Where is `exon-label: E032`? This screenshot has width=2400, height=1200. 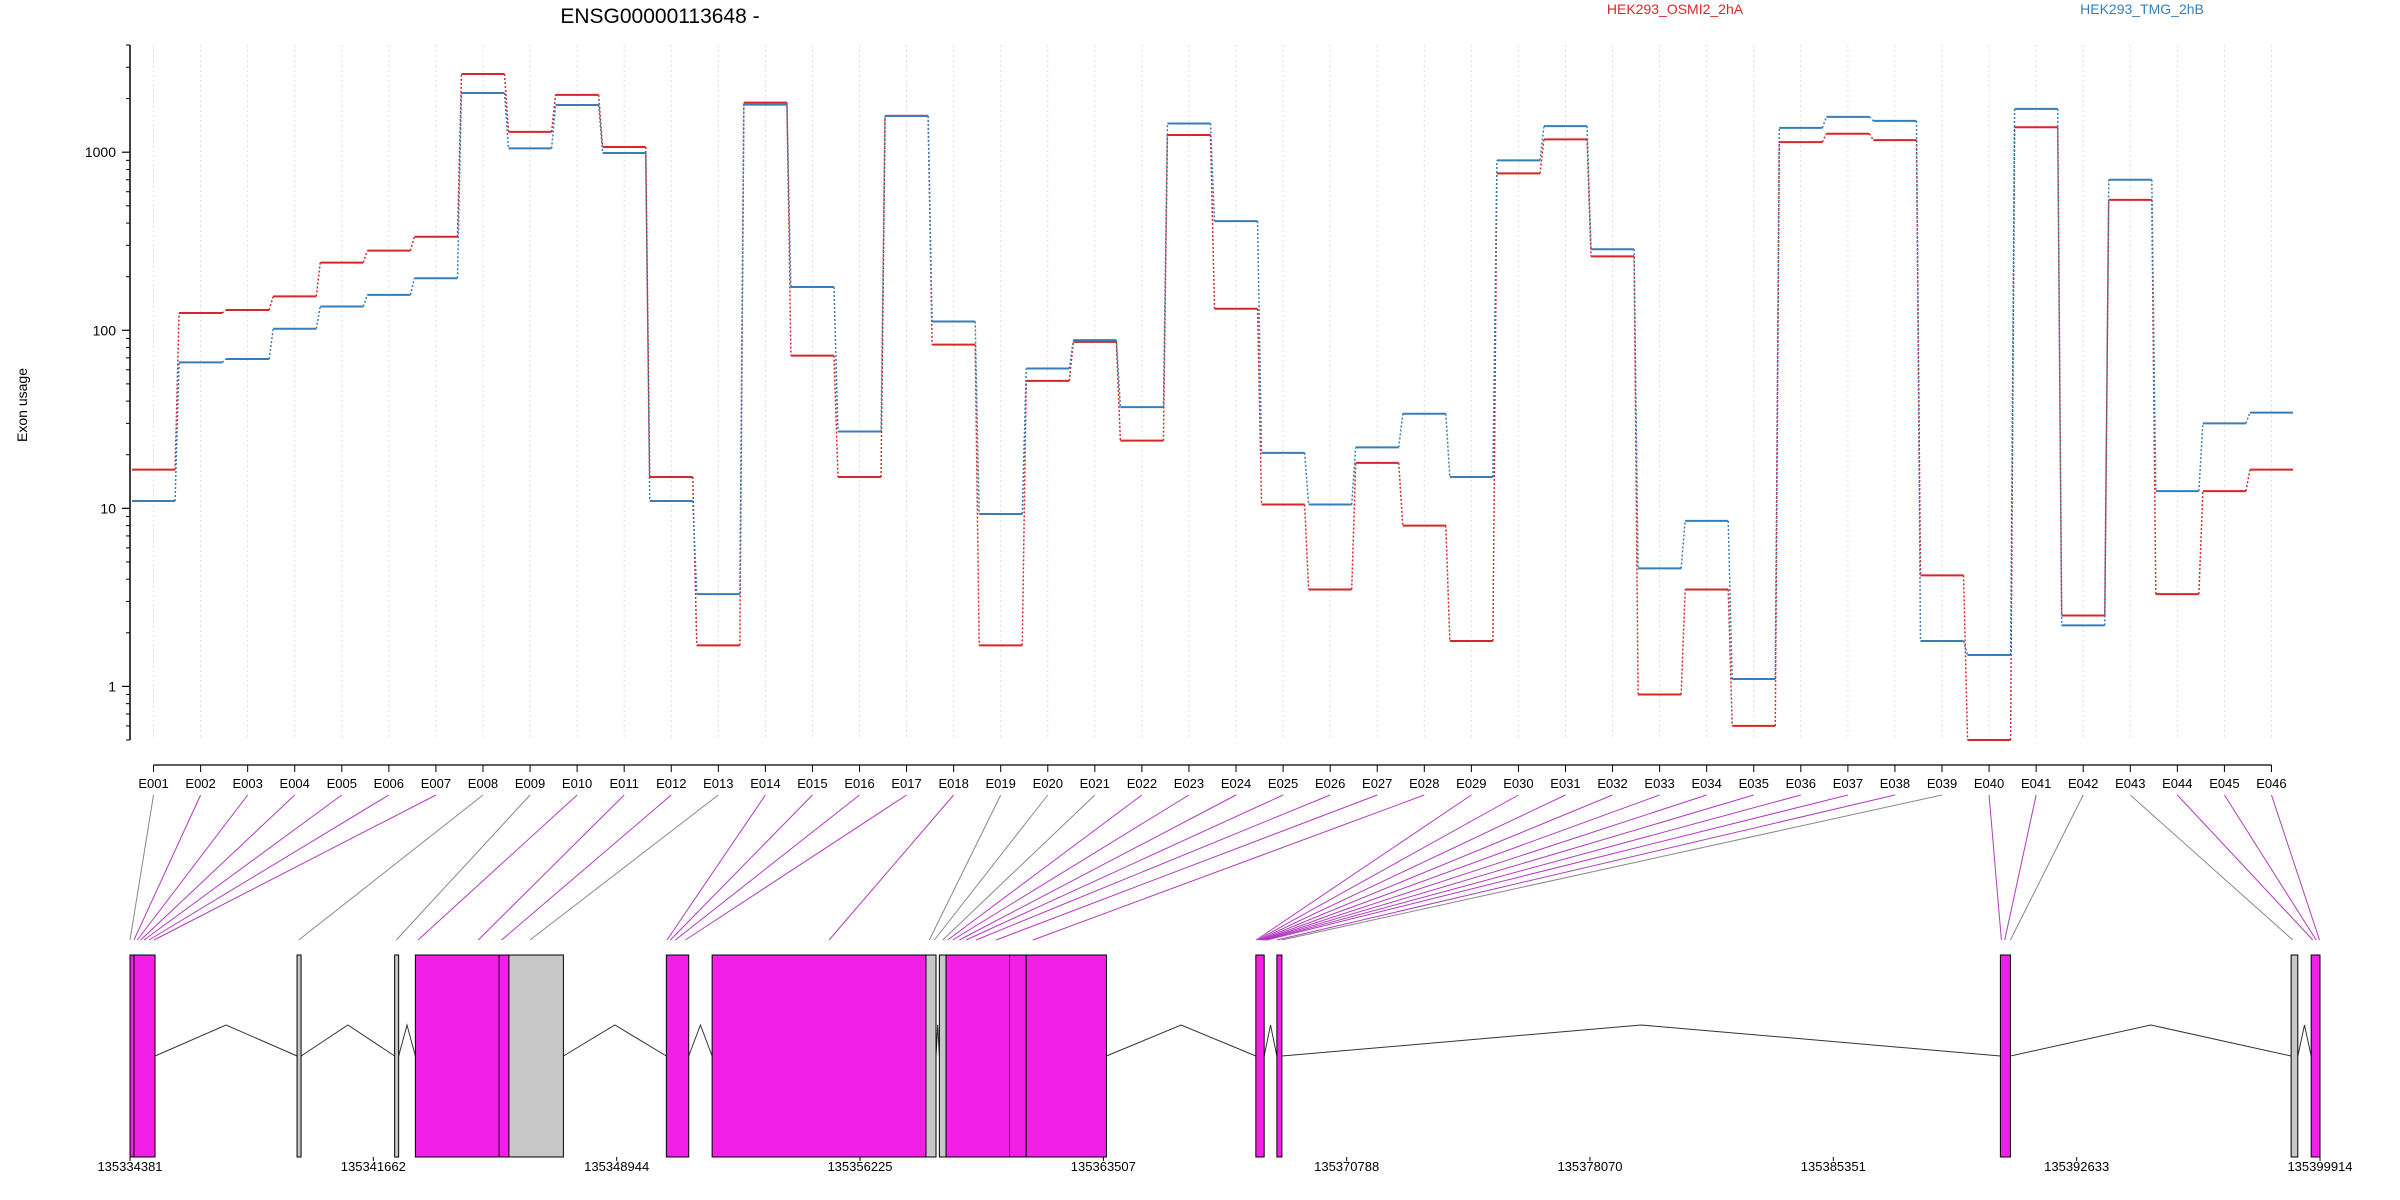 exon-label: E032 is located at coordinates (1612, 783).